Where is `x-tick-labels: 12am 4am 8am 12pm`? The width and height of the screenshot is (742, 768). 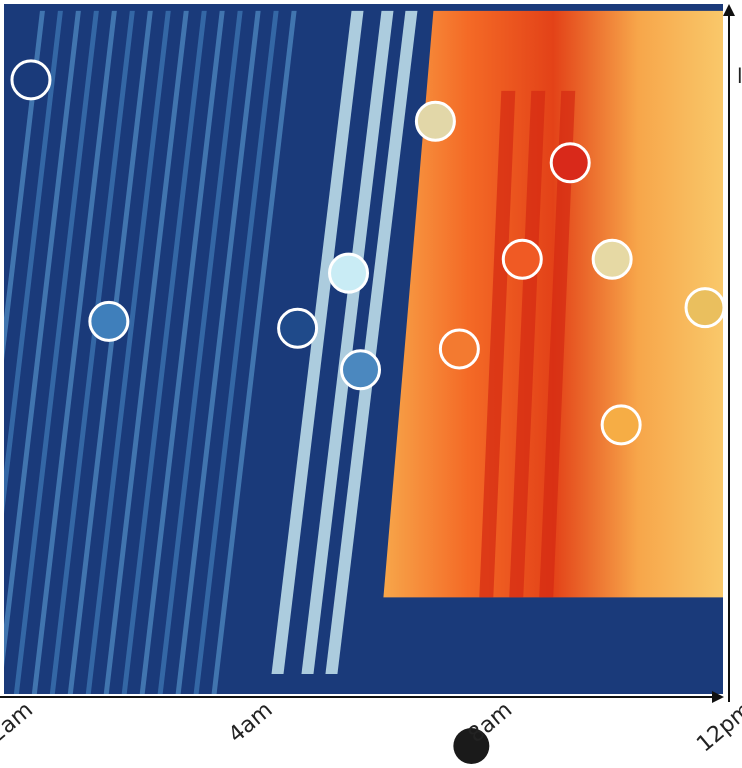
x-tick-labels: 12am 4am 8am 12pm is located at coordinates (371, 727).